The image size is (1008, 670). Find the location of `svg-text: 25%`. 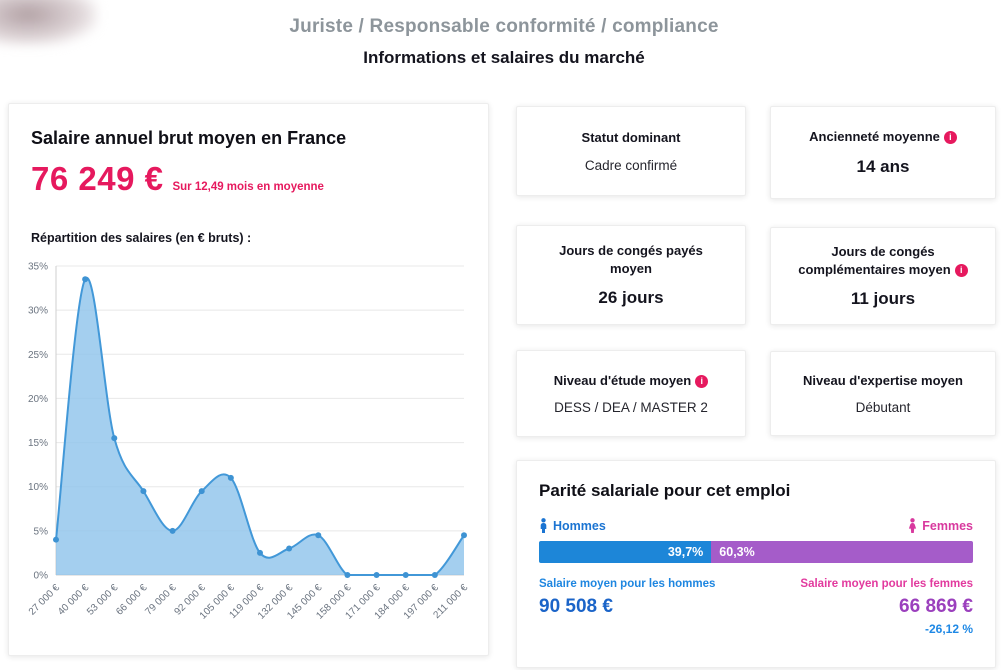

svg-text: 25% is located at coordinates (38, 355).